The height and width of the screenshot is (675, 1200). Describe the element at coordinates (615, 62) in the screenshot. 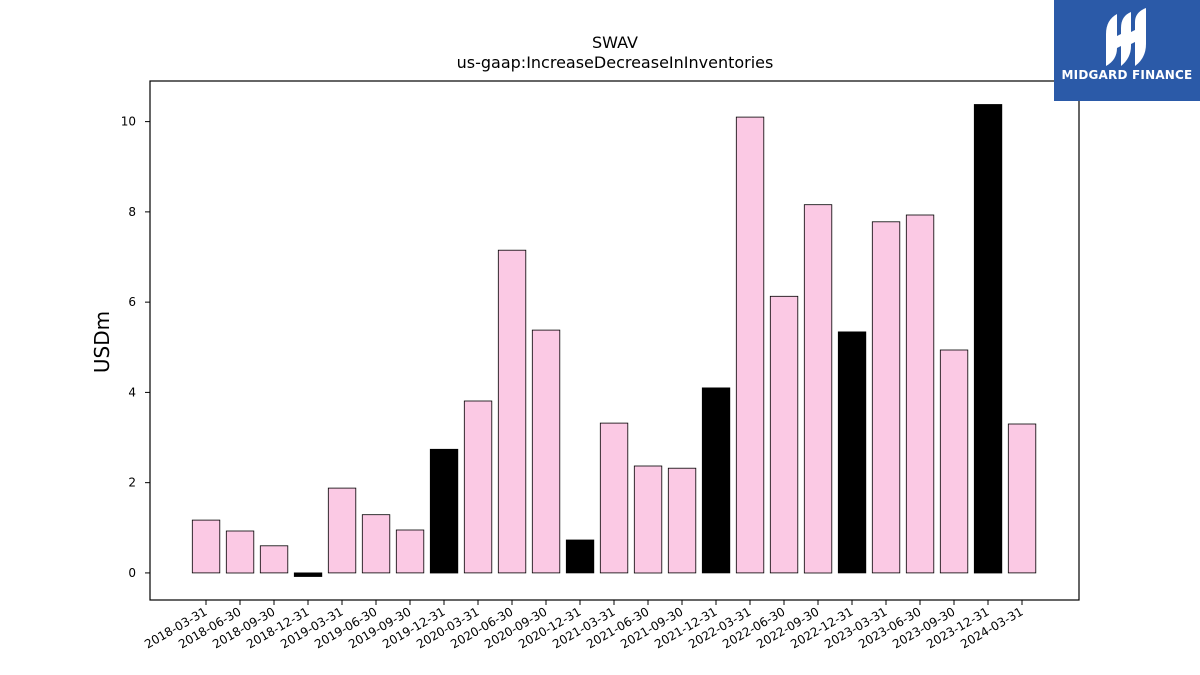

I see `chart-subtitle: us-gaap:IncreaseDecreaseInInventories` at that location.